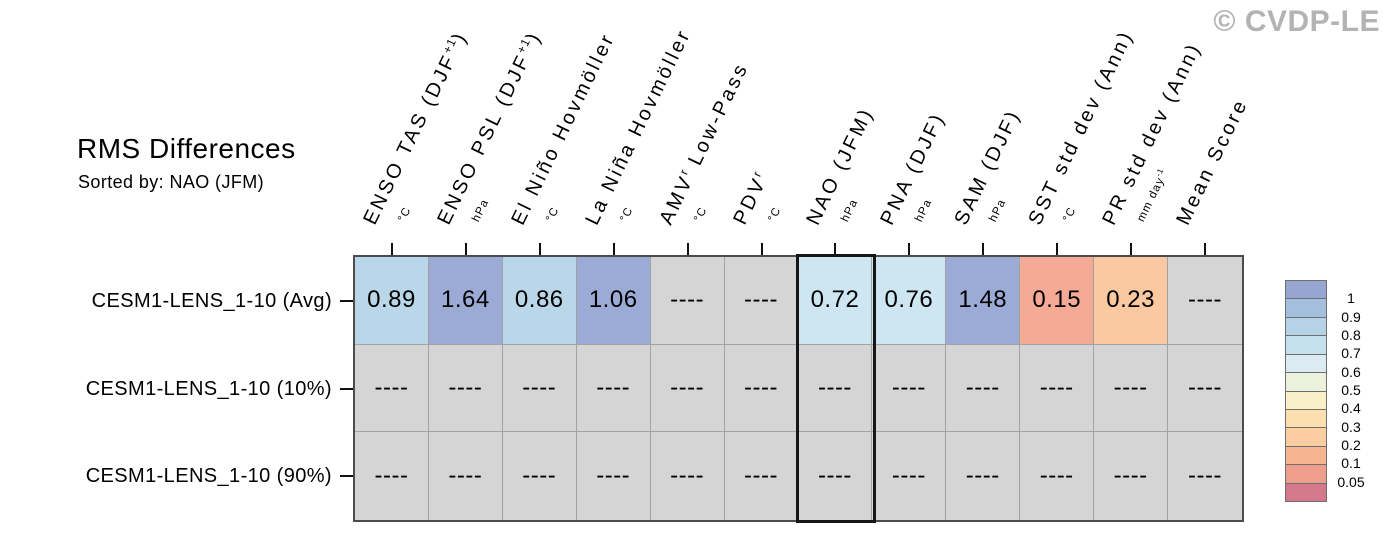 The width and height of the screenshot is (1387, 542). Describe the element at coordinates (1351, 353) in the screenshot. I see `colorbar-tick-label: 0.7` at that location.